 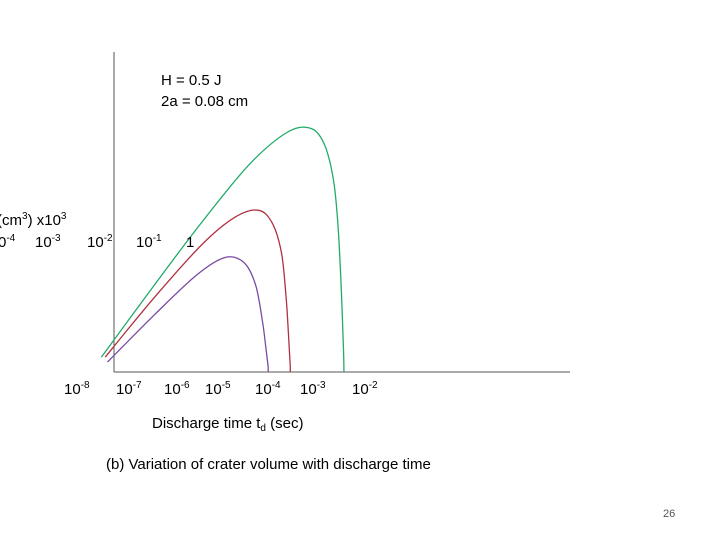 What do you see at coordinates (218, 389) in the screenshot?
I see `x-tick-label: 10⁻⁵` at bounding box center [218, 389].